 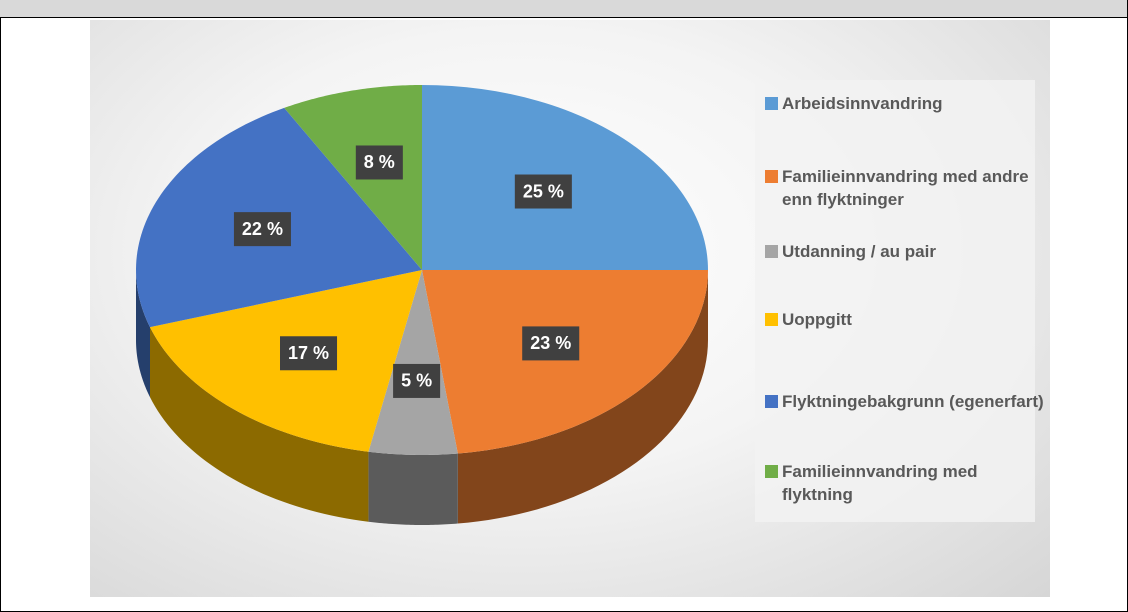 I want to click on data-label: 8 %, so click(x=379, y=162).